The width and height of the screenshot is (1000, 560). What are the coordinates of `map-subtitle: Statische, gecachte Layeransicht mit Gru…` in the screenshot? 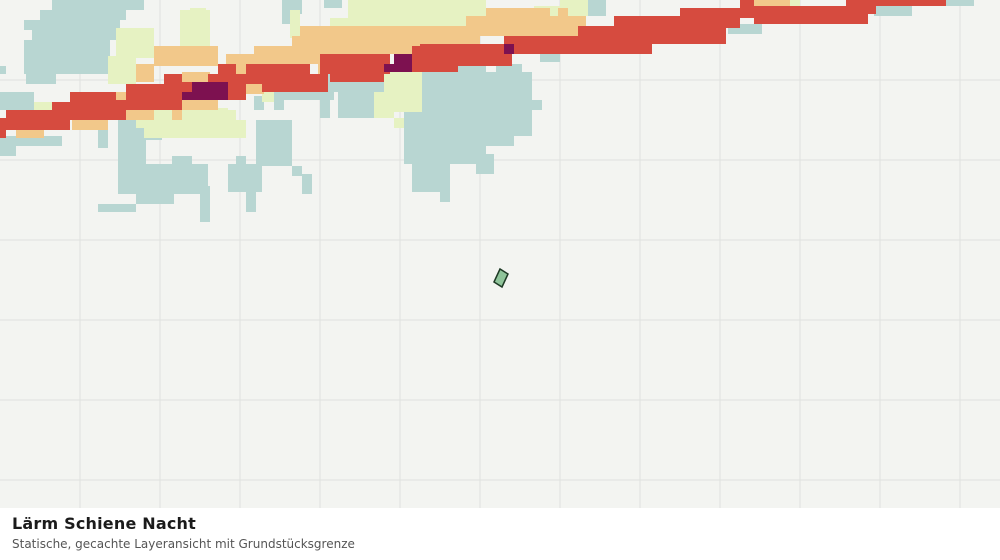 It's located at (183, 544).